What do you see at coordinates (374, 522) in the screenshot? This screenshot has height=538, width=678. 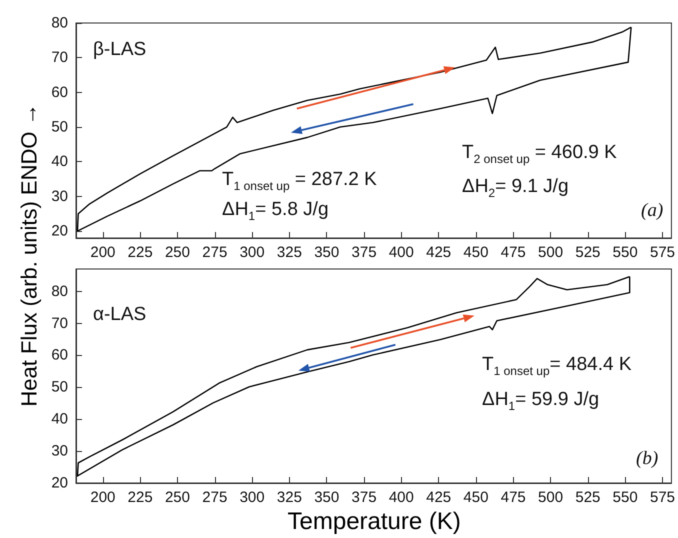 I see `x-axis-title: Temperature (K)` at bounding box center [374, 522].